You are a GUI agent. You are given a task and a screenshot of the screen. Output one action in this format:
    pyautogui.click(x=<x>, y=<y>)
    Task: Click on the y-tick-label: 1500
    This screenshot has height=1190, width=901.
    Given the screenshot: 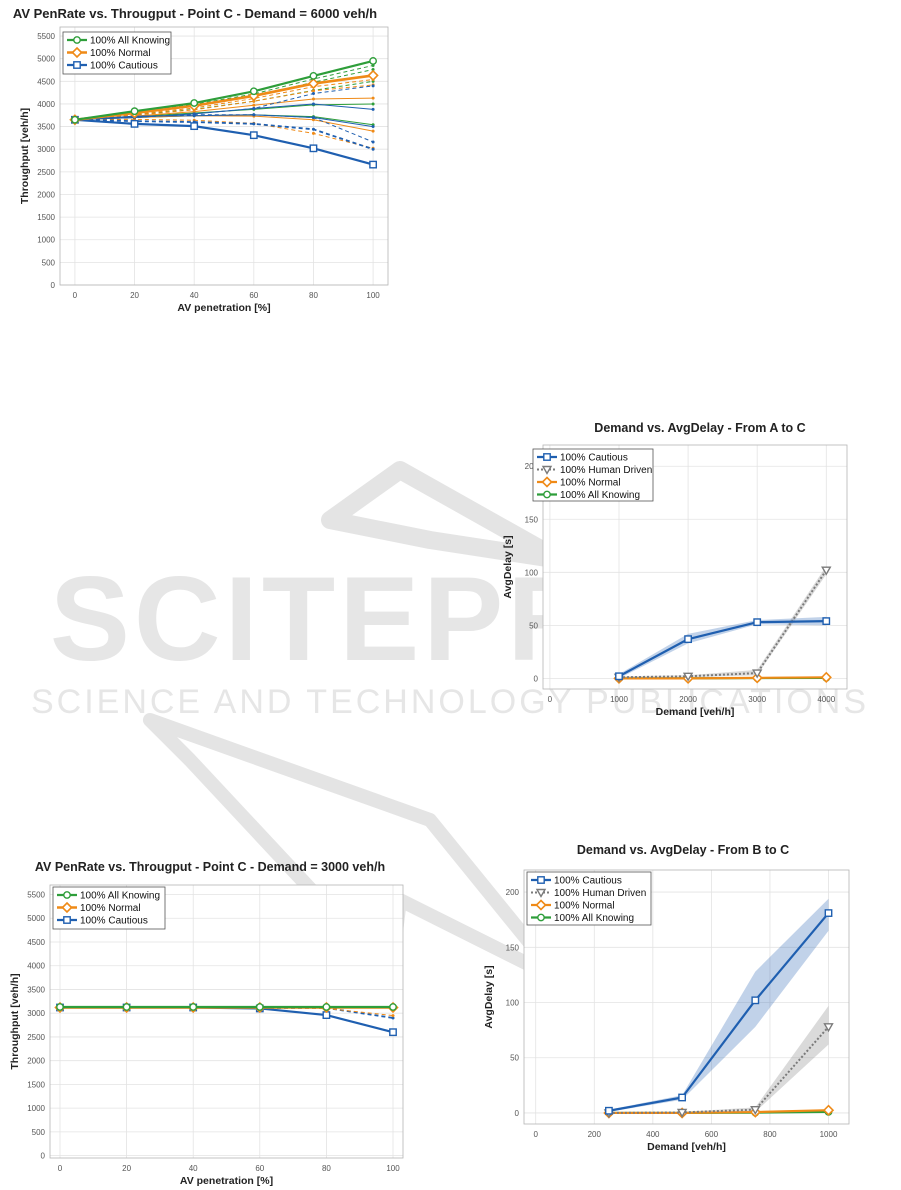 What is the action you would take?
    pyautogui.click(x=36, y=1084)
    